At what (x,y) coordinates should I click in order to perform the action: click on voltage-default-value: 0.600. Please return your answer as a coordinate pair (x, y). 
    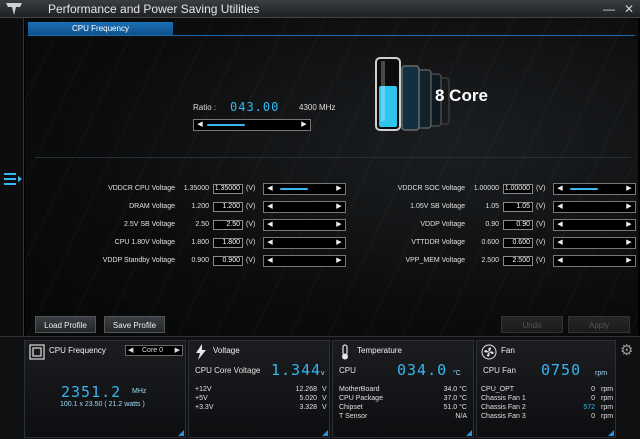
    Looking at the image, I should click on (490, 242).